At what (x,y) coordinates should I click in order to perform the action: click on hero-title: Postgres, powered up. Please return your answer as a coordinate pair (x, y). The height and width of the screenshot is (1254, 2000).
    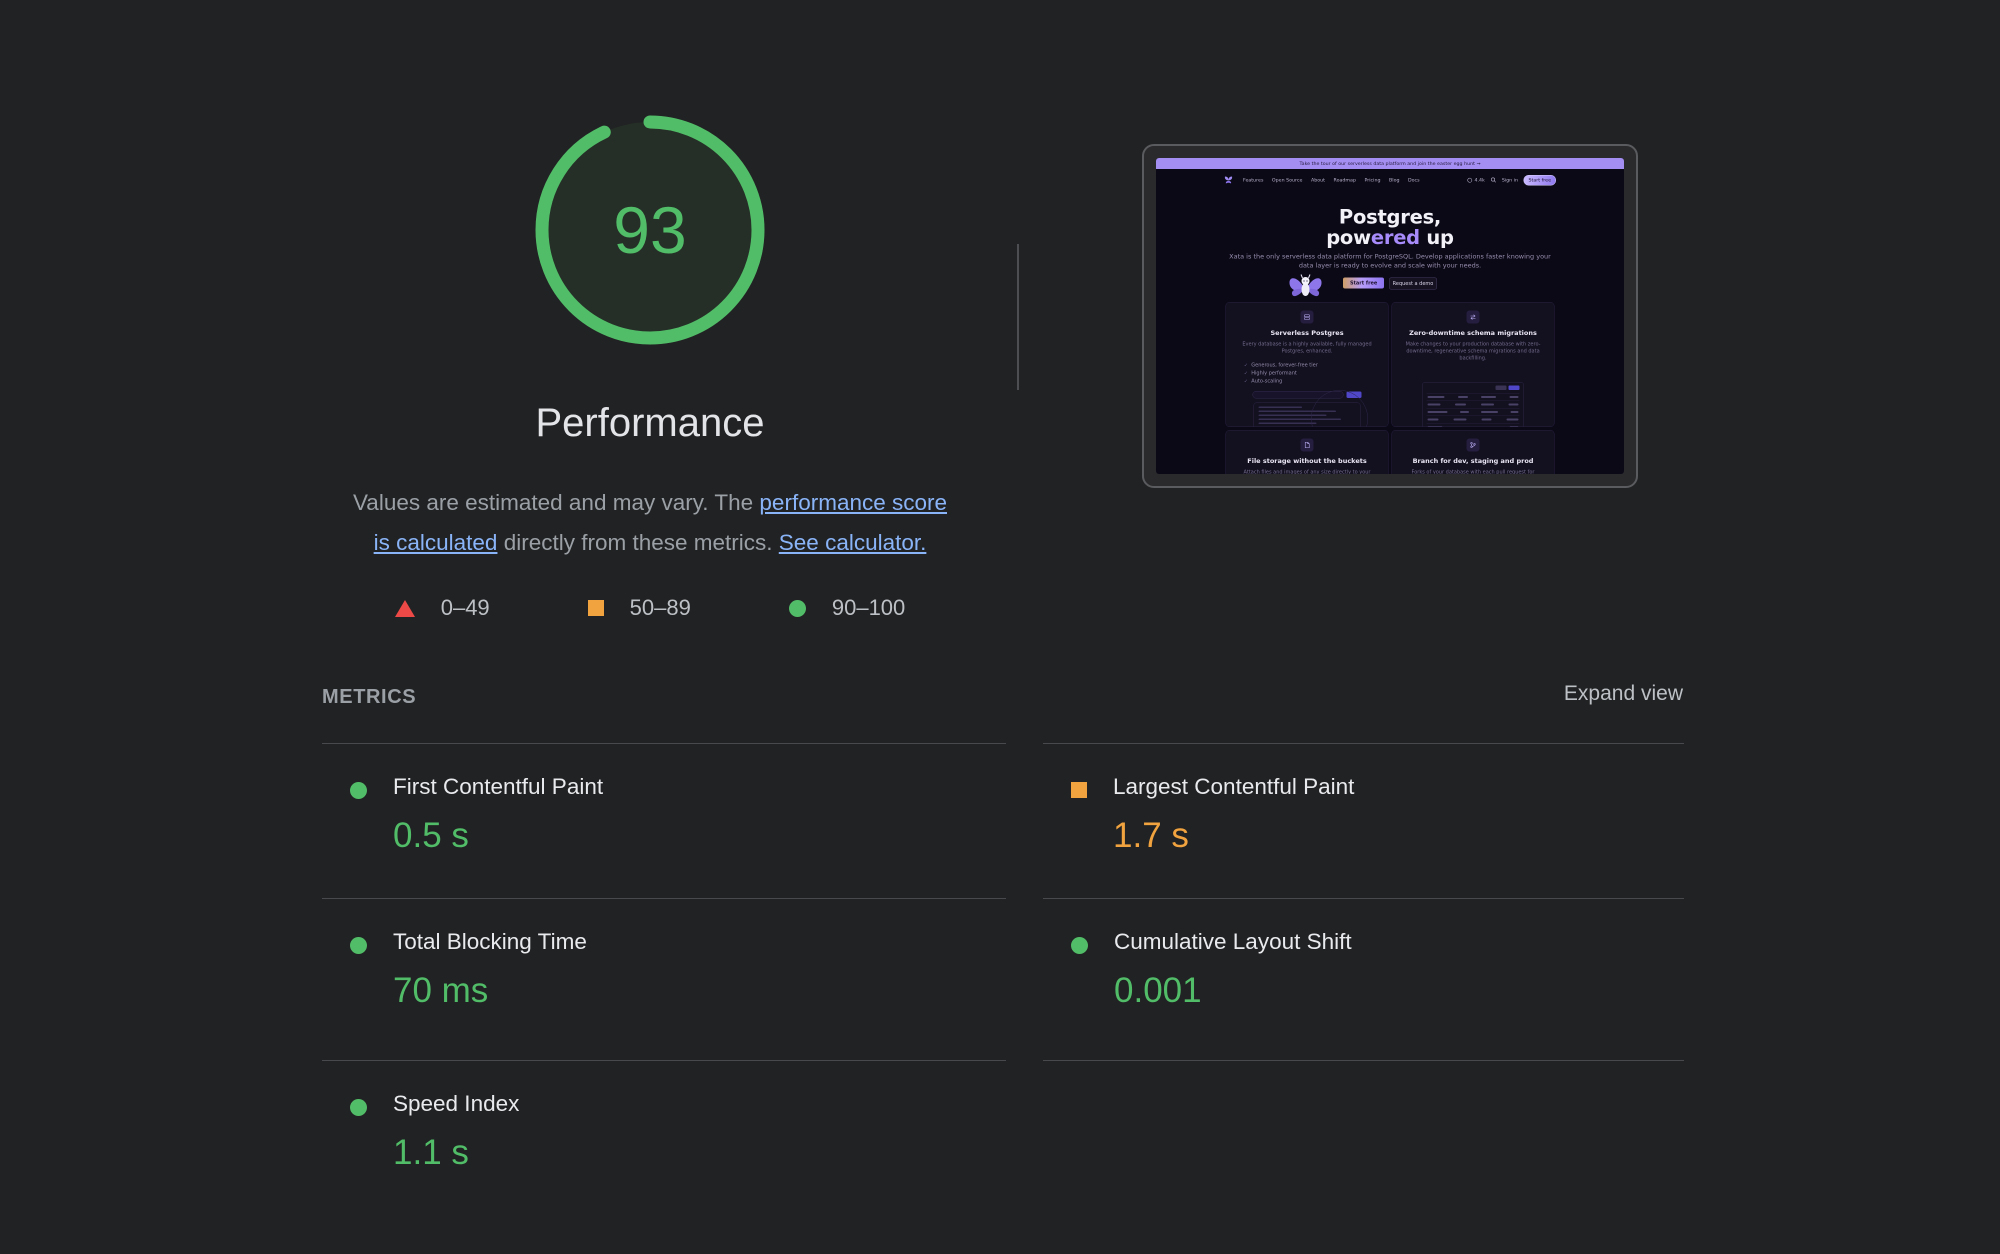
    Looking at the image, I should click on (1390, 227).